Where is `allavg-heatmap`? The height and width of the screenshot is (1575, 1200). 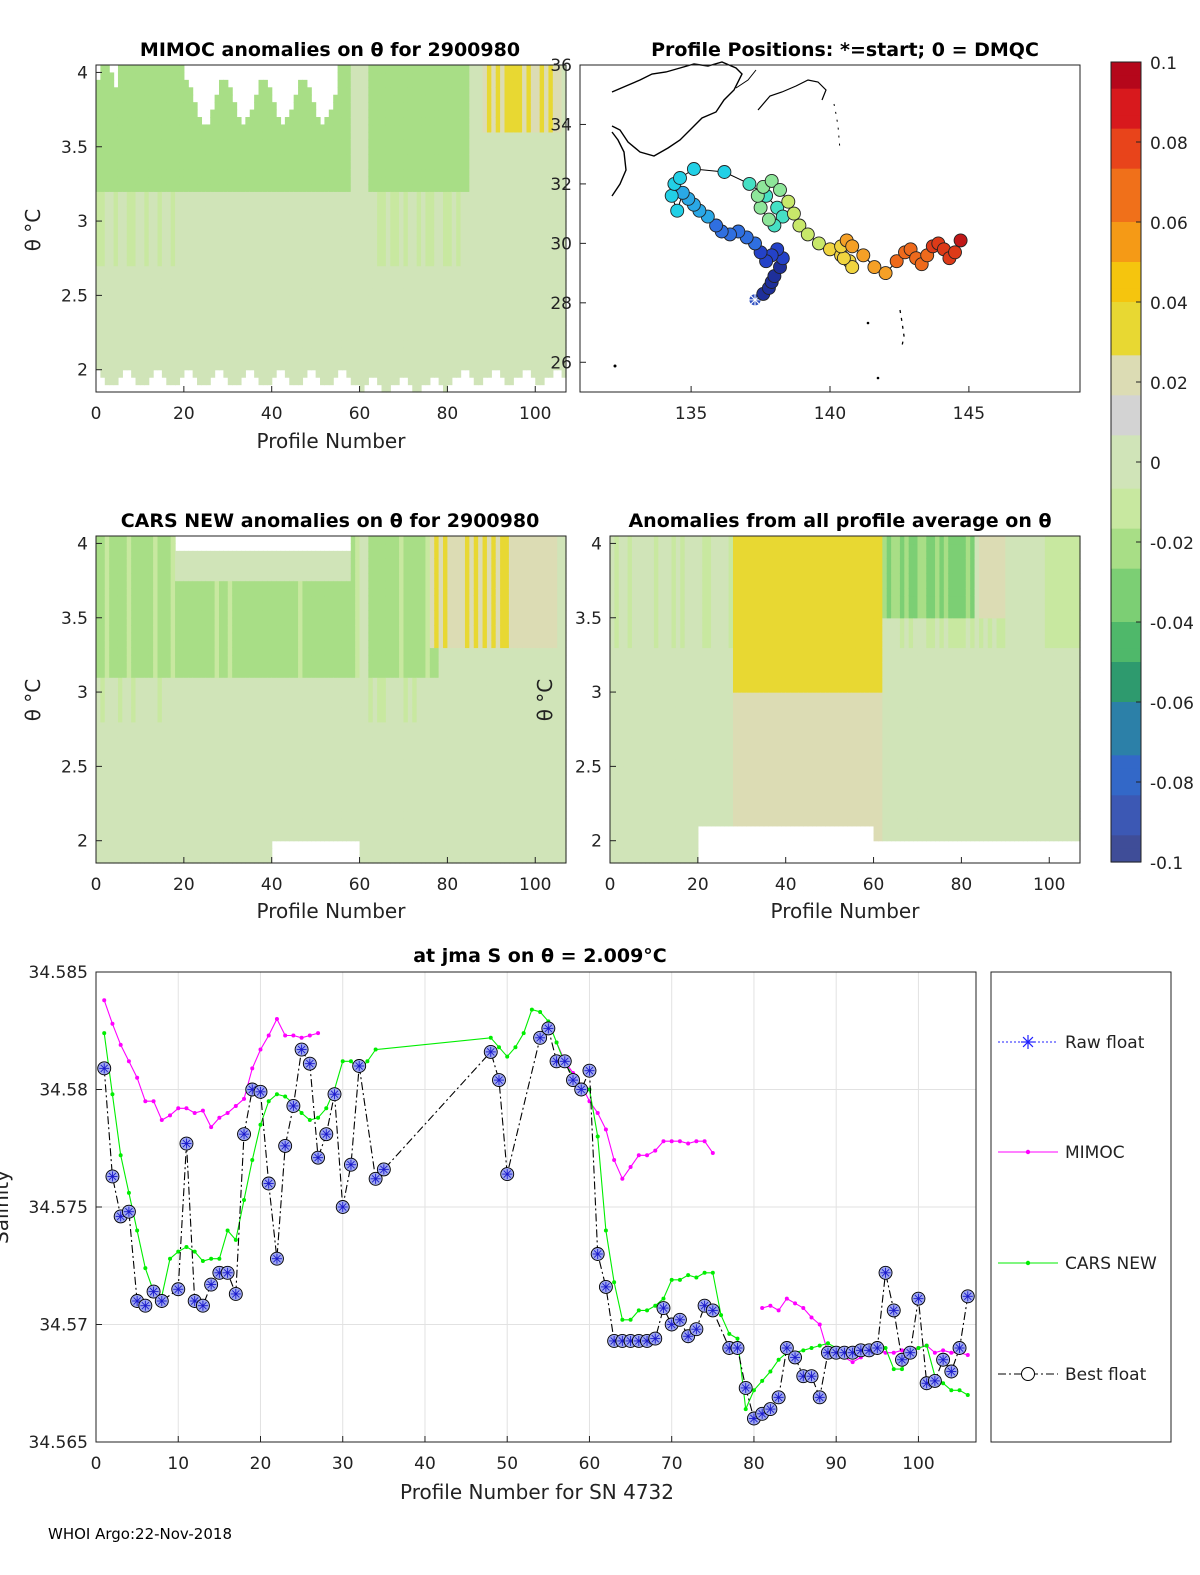 allavg-heatmap is located at coordinates (845, 700).